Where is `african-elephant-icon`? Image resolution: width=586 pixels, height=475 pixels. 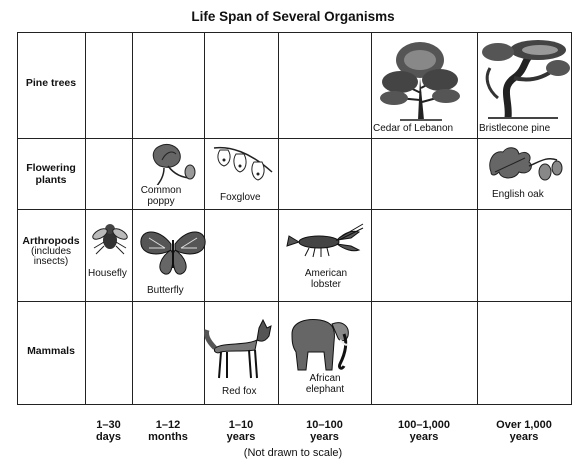
african-elephant-icon is located at coordinates (320, 345).